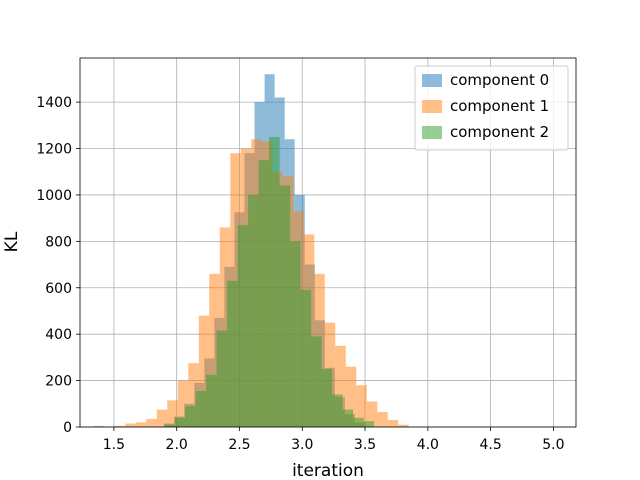 This screenshot has width=640, height=480. What do you see at coordinates (365, 445) in the screenshot?
I see `x-tick-label: 3.5` at bounding box center [365, 445].